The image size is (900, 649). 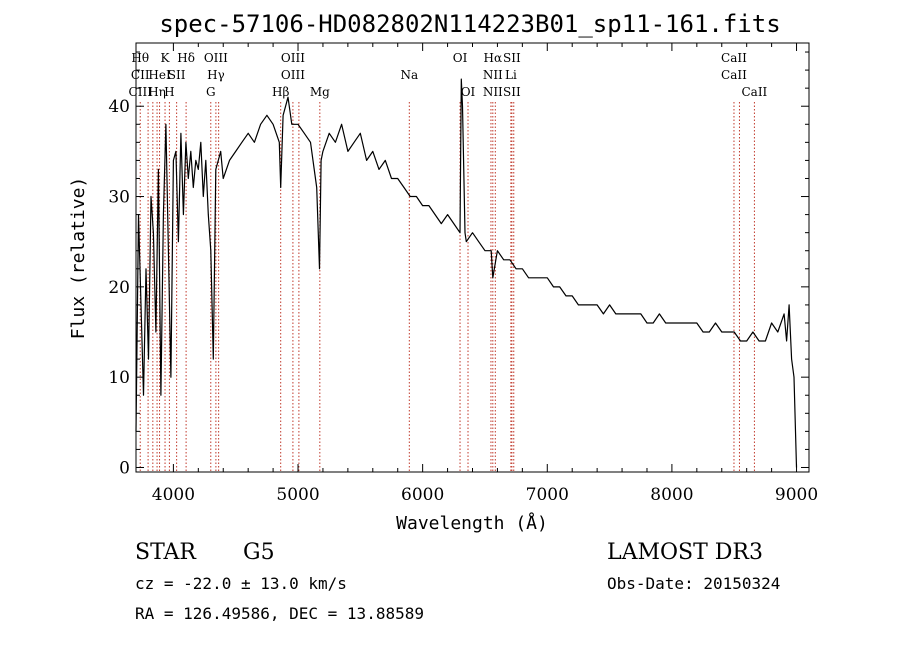 What do you see at coordinates (141, 92) in the screenshot?
I see `spectral-line-label: CIII` at bounding box center [141, 92].